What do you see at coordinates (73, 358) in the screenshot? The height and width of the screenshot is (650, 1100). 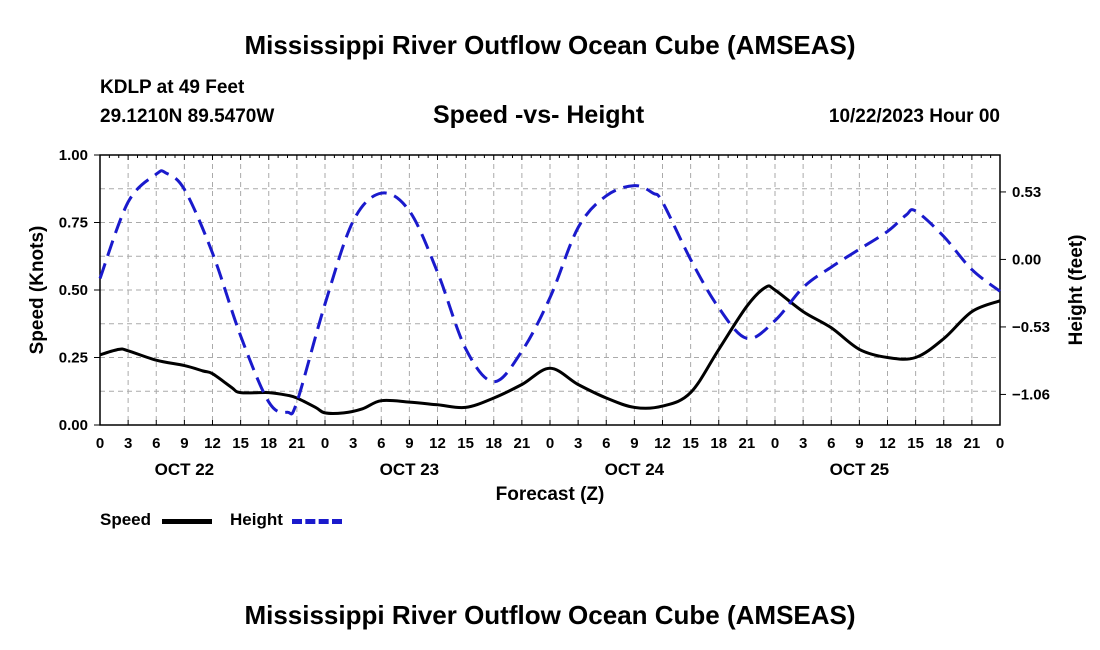 I see `y-tick-label: 0.25` at bounding box center [73, 358].